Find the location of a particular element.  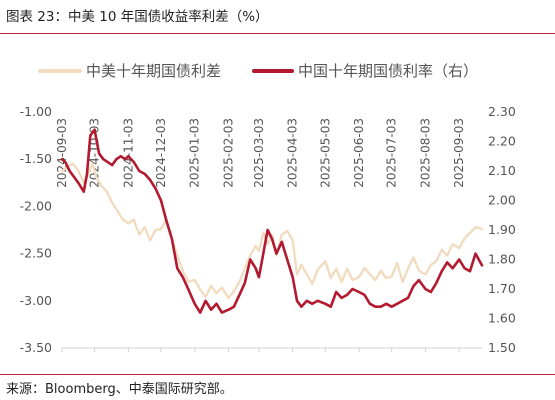

chart-title: 图表 23：中美 10 年国债收益率利差（%） is located at coordinates (137, 17).